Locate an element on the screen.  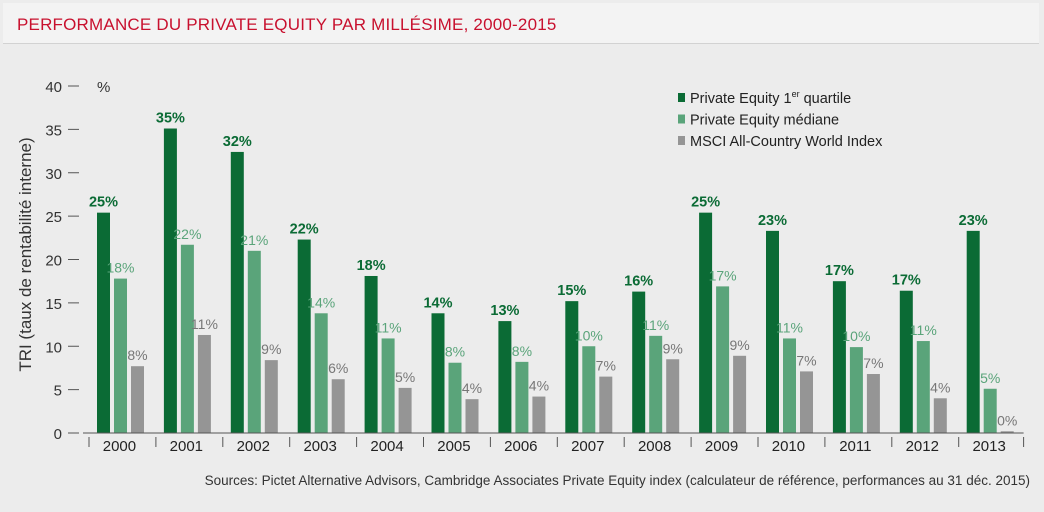
x-tick-label-2008: 2008 is located at coordinates (654, 446).